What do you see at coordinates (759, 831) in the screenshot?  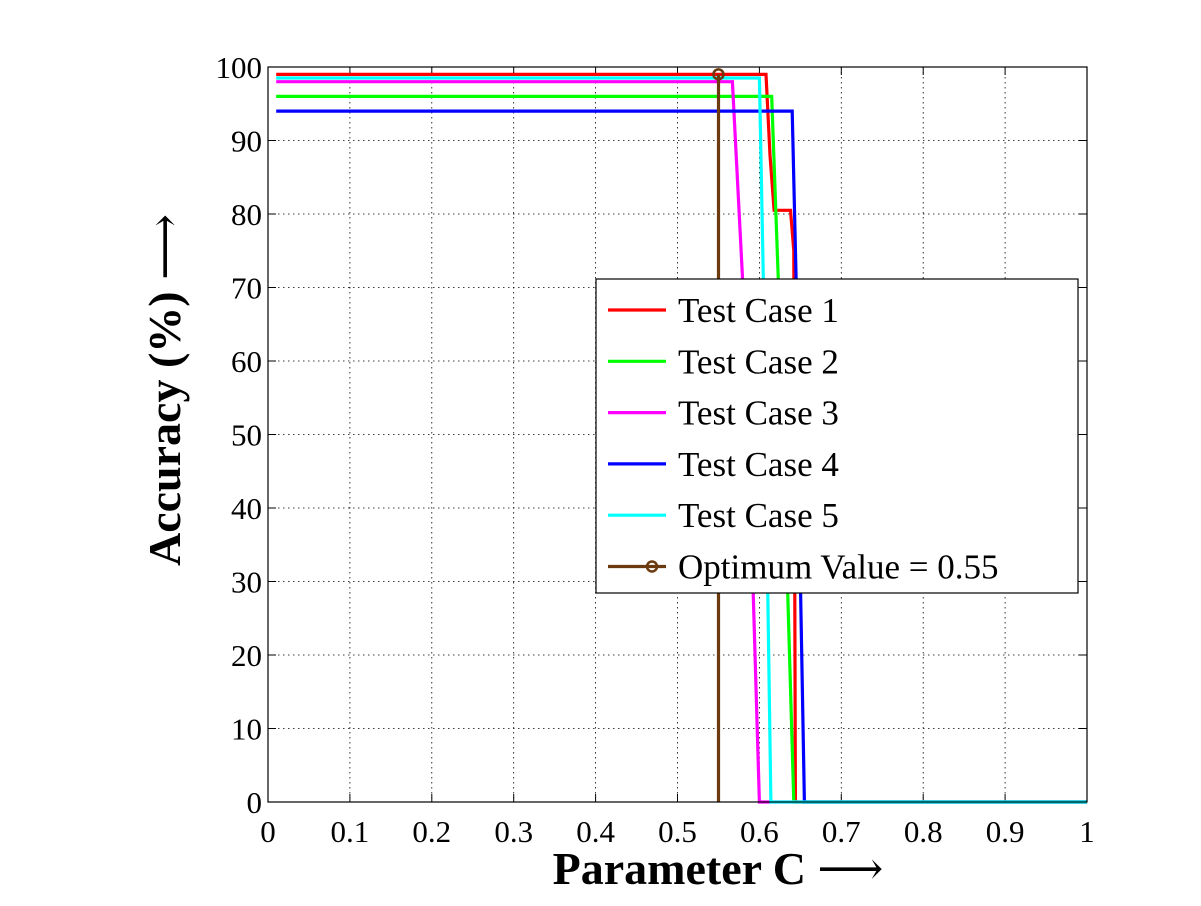 I see `x-tick-label: 0.6` at bounding box center [759, 831].